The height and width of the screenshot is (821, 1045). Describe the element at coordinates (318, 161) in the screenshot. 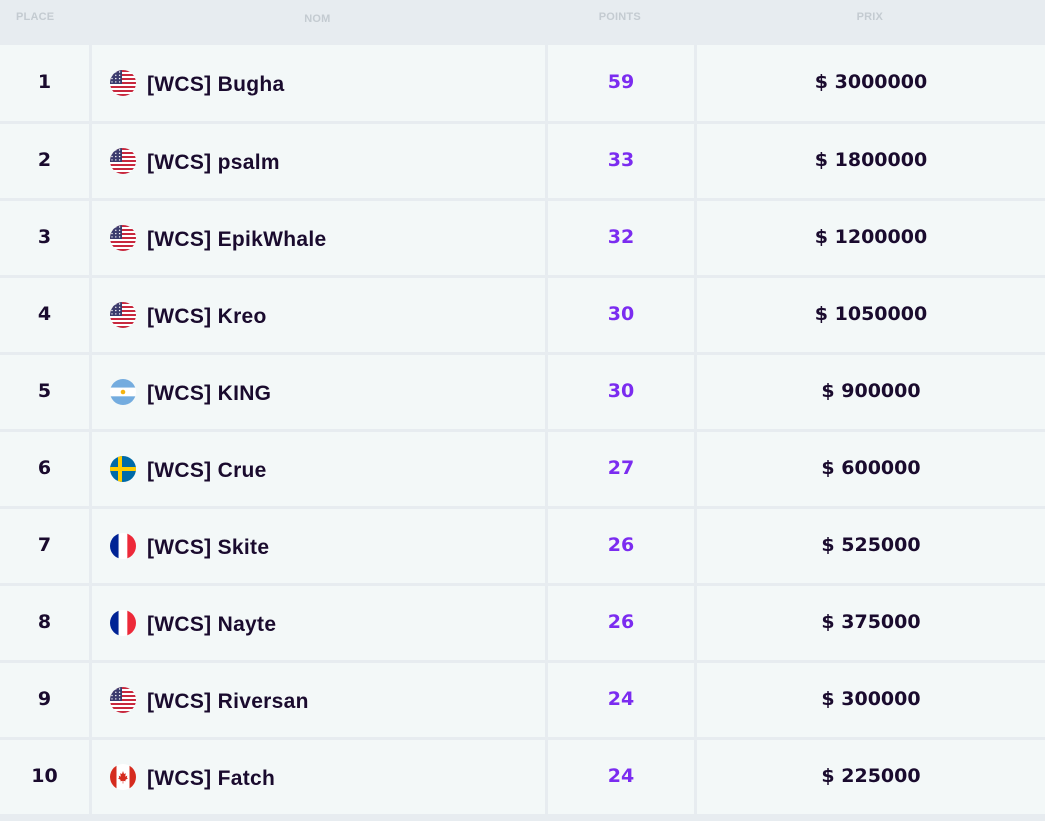

I see `player-cell: [WCS] psalm` at that location.